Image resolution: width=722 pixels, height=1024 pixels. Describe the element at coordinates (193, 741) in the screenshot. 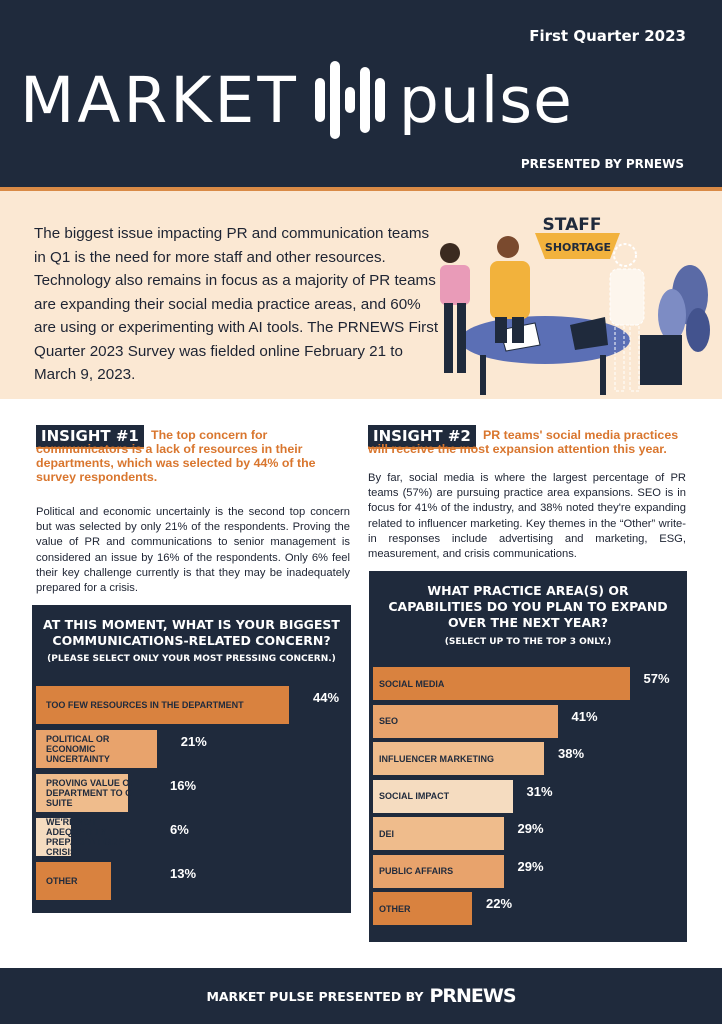

I see `bar-value-0-1: 21%` at that location.